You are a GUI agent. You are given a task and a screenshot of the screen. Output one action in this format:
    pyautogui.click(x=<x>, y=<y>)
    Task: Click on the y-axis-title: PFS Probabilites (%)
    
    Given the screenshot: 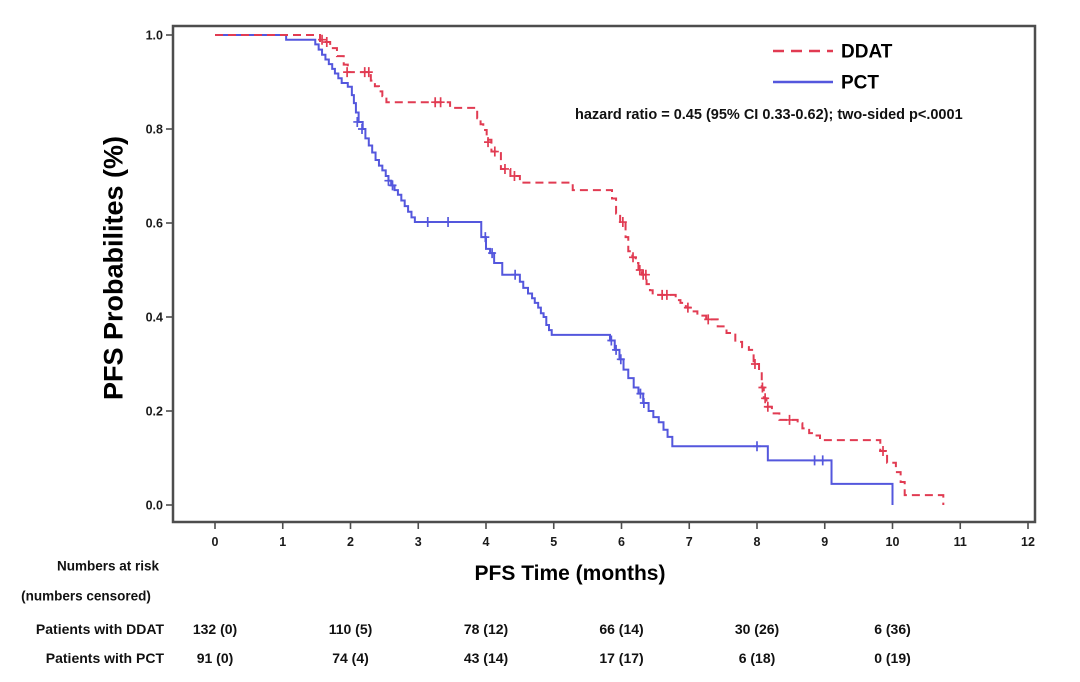 What is the action you would take?
    pyautogui.click(x=113, y=268)
    